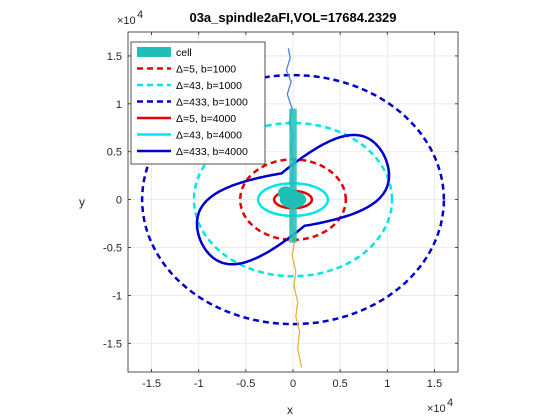 The width and height of the screenshot is (560, 420). What do you see at coordinates (339, 384) in the screenshot?
I see `x-tick-label: 0.5` at bounding box center [339, 384].